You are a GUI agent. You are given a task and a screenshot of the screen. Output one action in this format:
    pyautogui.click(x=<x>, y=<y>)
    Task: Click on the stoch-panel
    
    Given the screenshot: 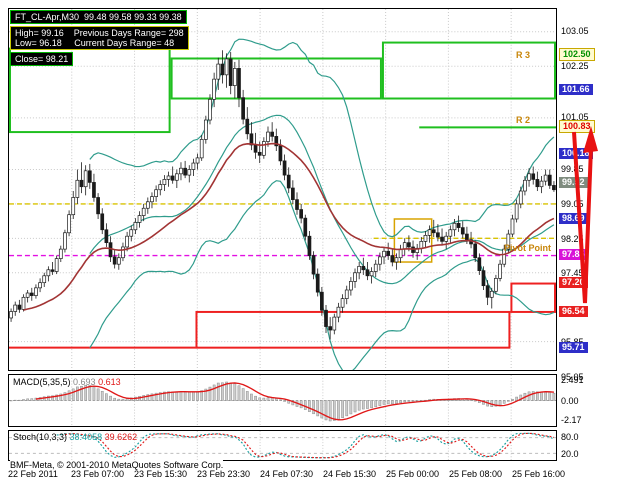 What is the action you would take?
    pyautogui.click(x=282, y=445)
    